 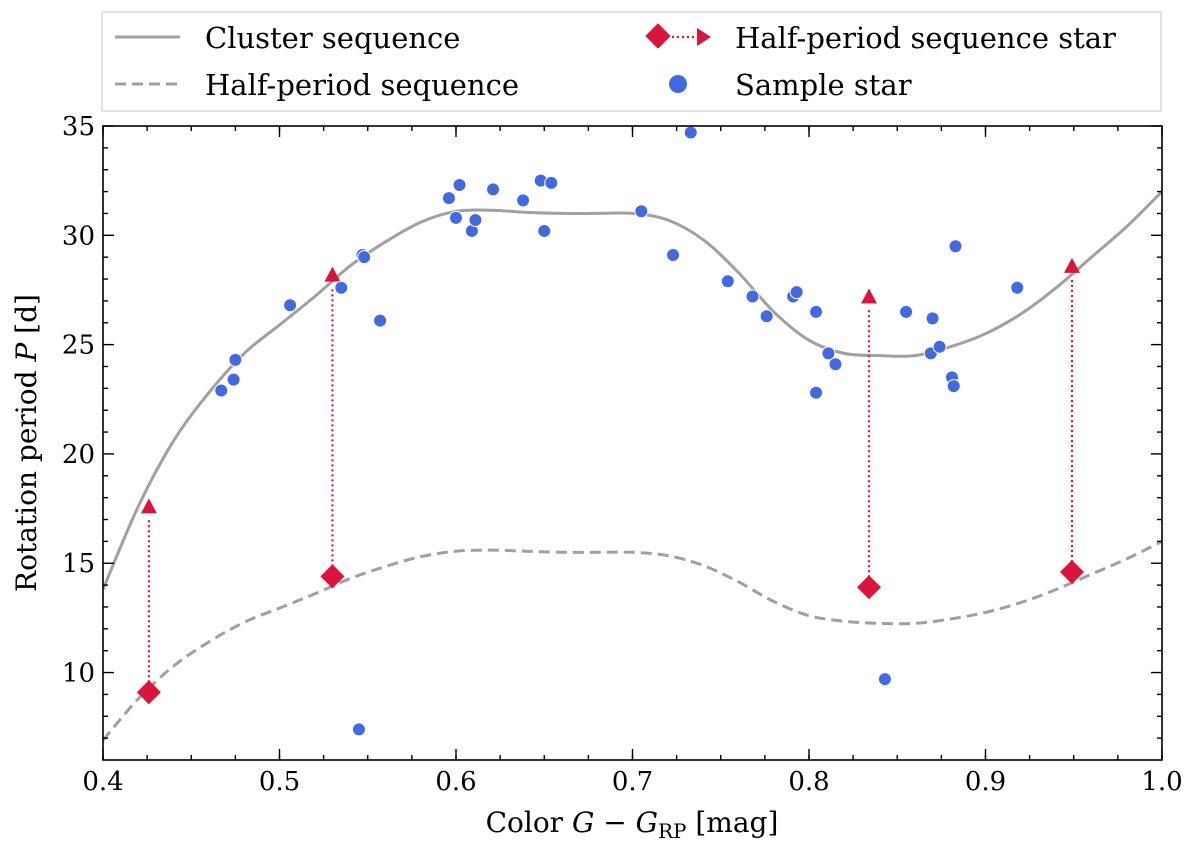 I want to click on x-tick-label: 0.7, so click(x=632, y=782).